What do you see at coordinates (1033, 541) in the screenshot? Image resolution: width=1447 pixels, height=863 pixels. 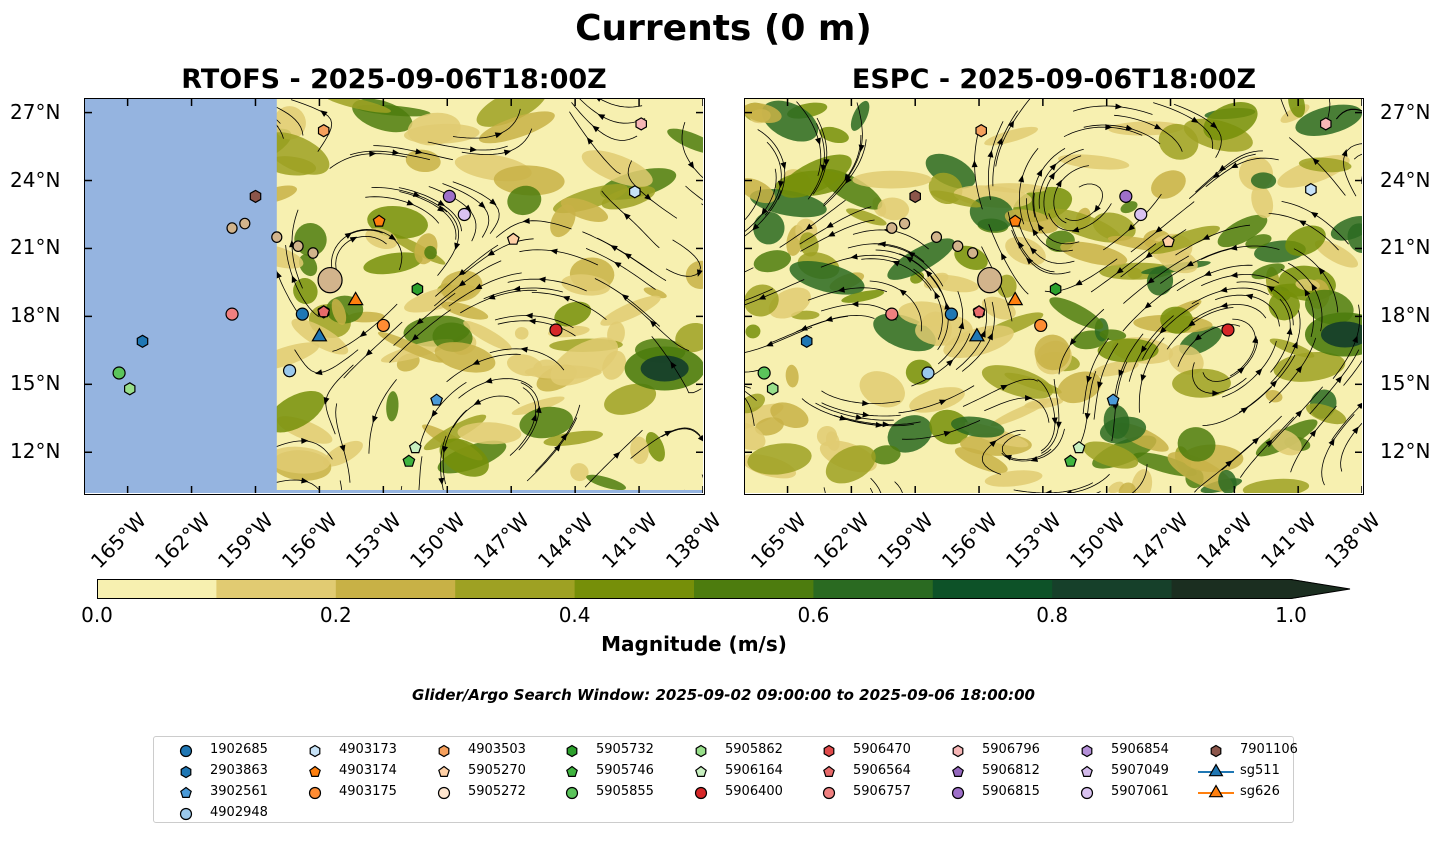 I see `lon-label: 153°W` at bounding box center [1033, 541].